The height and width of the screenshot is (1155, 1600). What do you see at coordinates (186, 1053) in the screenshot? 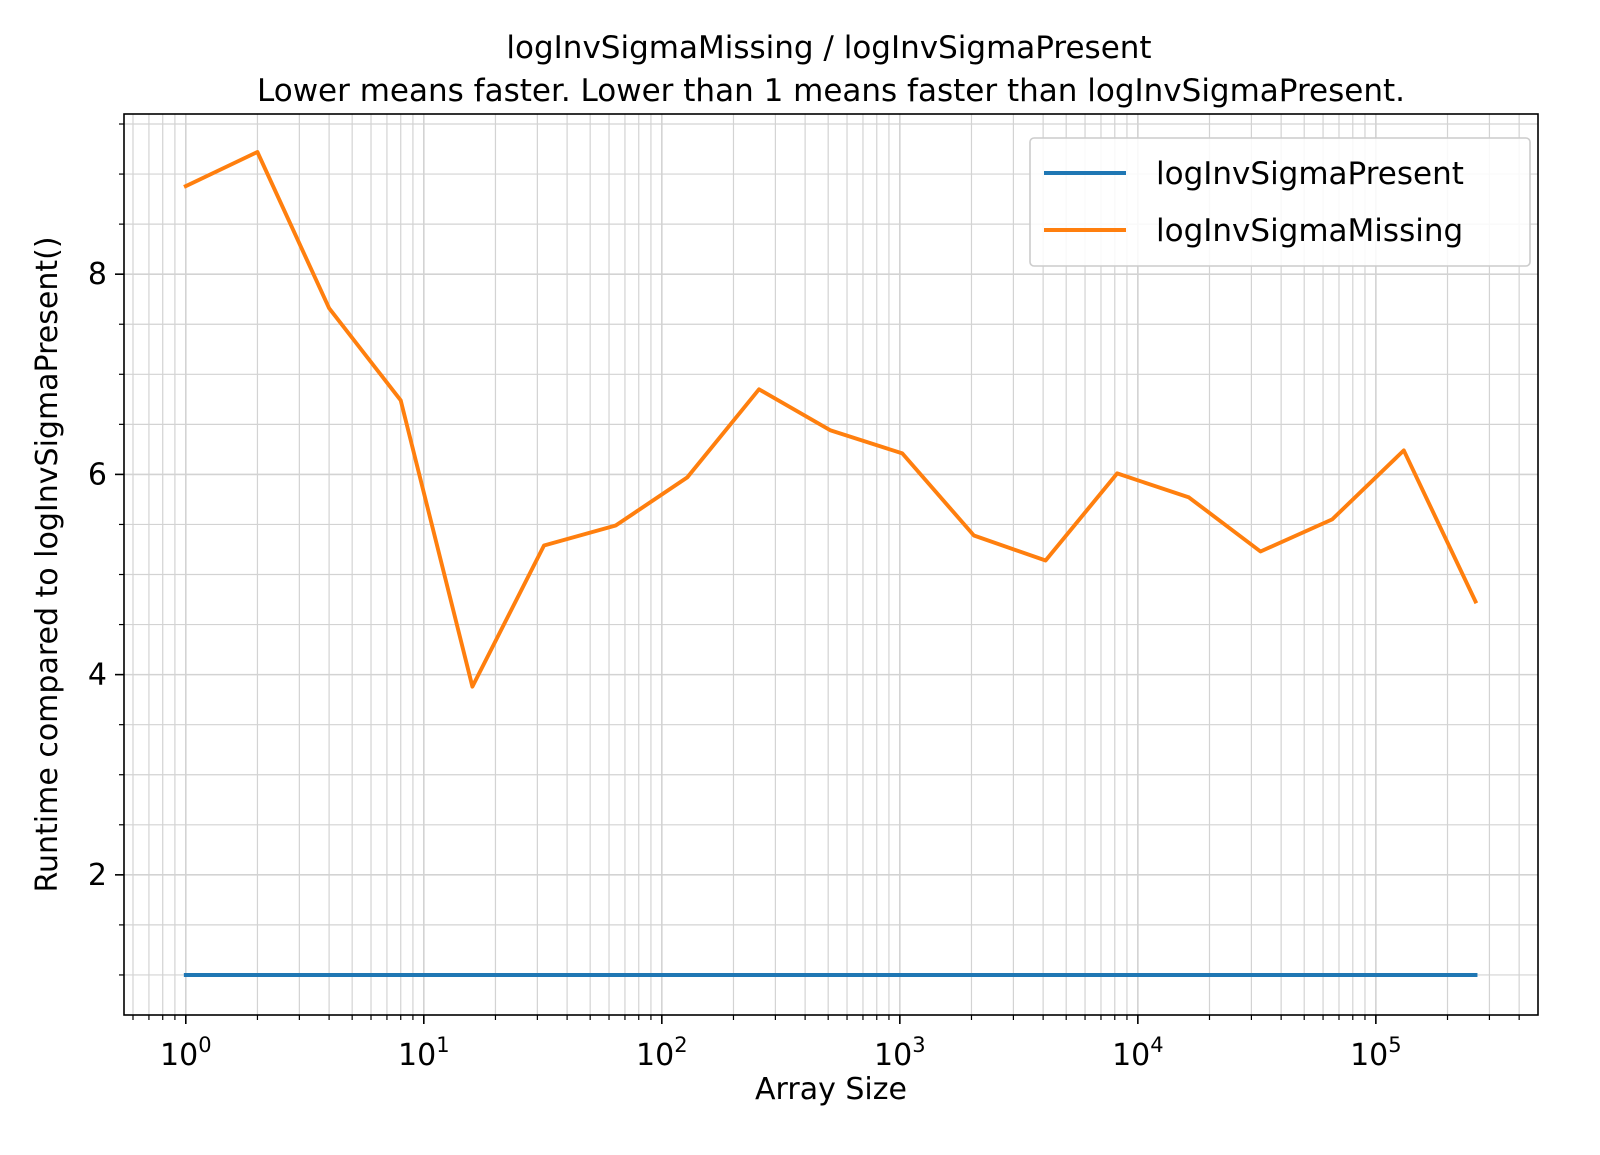
I see `x-tick-label: 10⁰` at bounding box center [186, 1053].